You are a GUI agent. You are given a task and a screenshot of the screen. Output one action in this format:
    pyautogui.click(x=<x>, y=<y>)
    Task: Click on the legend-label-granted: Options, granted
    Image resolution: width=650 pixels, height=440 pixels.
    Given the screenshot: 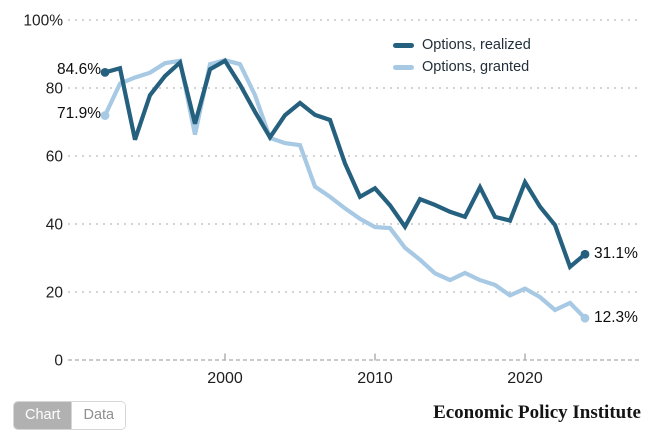 What is the action you would take?
    pyautogui.click(x=476, y=67)
    